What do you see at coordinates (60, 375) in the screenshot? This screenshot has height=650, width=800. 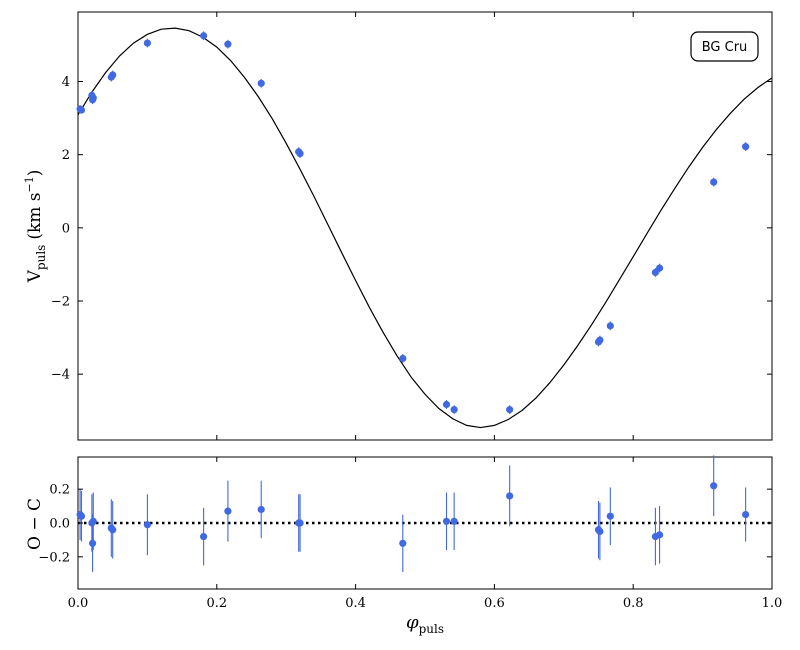 I see `velocity-y-tick-label: −4` at bounding box center [60, 375].